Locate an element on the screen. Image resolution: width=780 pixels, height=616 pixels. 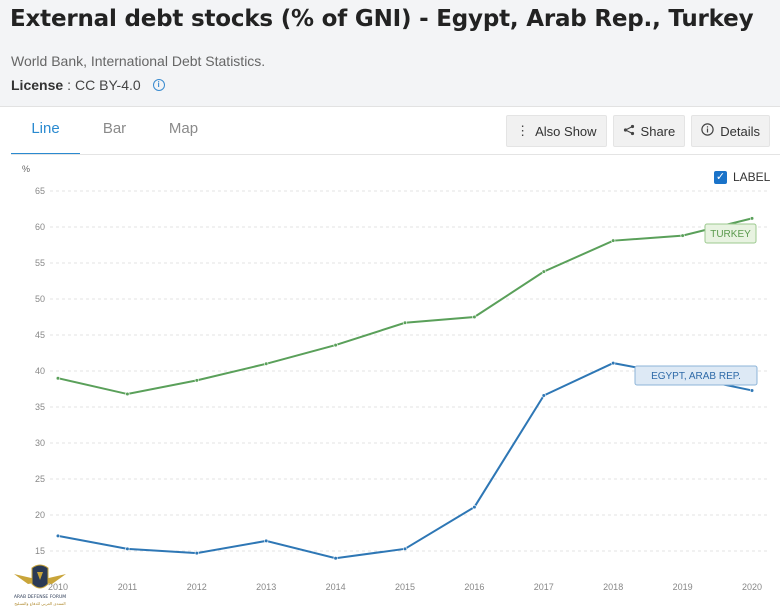
tab-divider is located at coordinates (395, 154).